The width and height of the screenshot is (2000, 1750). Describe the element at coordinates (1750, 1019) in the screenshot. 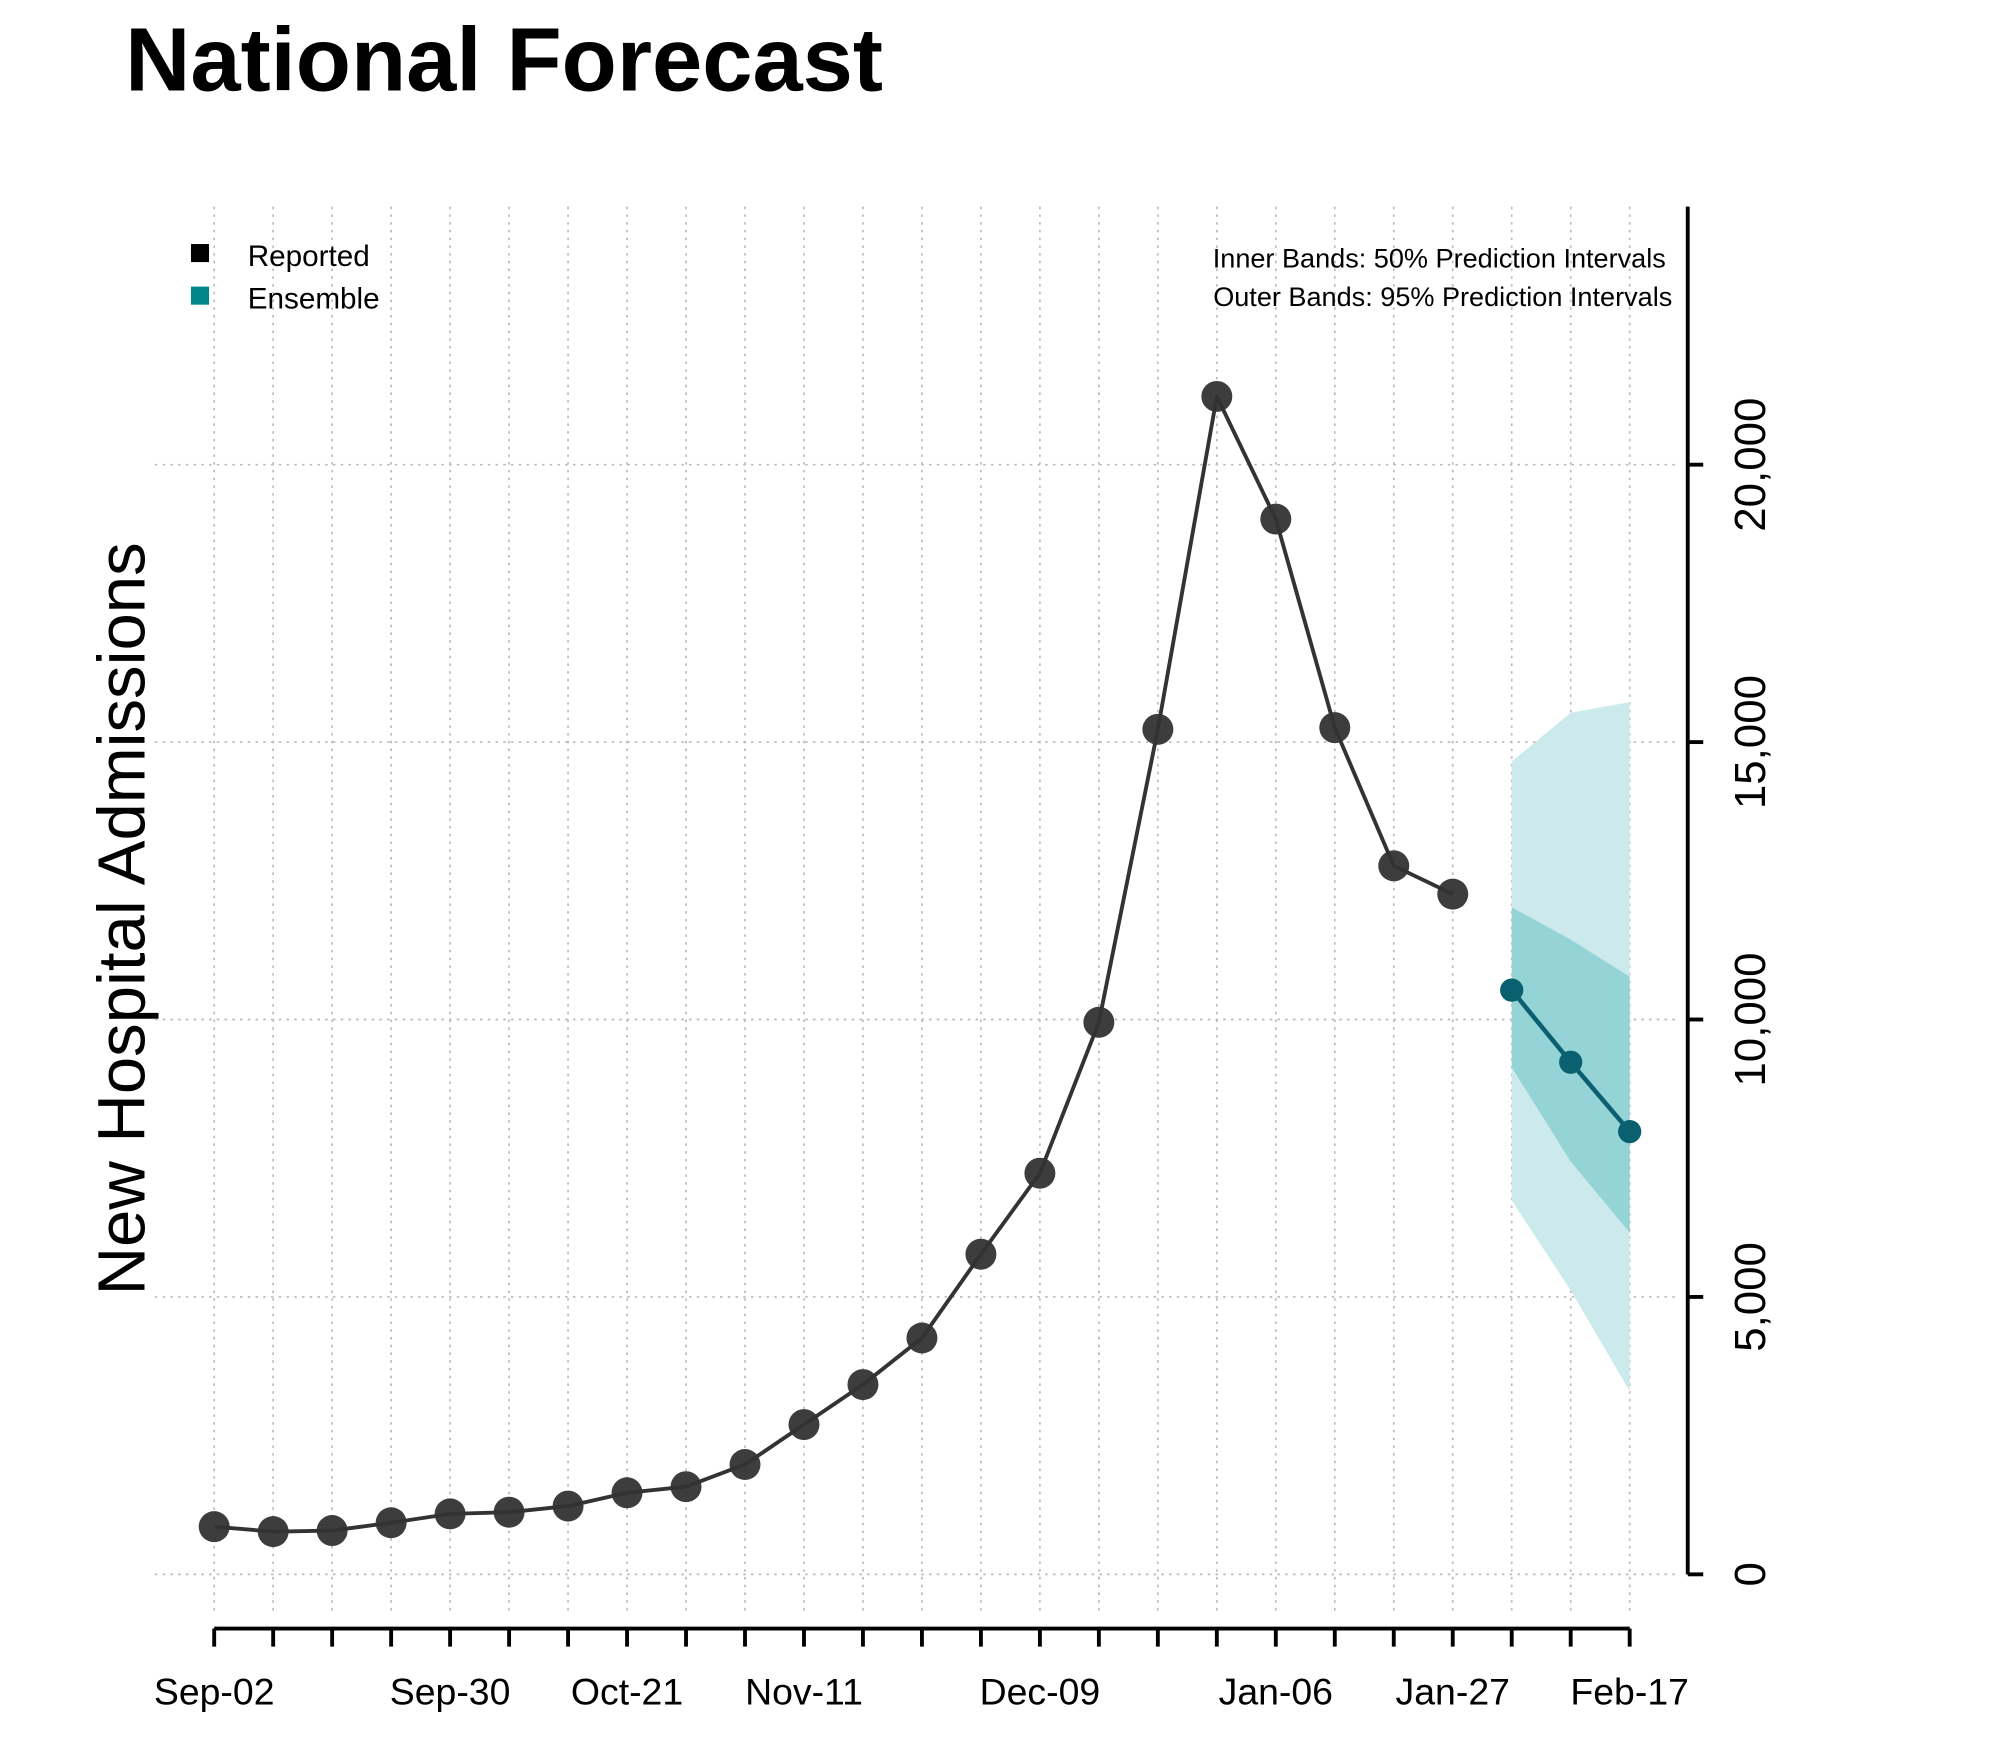

I see `y-tick-label: 10,000` at that location.